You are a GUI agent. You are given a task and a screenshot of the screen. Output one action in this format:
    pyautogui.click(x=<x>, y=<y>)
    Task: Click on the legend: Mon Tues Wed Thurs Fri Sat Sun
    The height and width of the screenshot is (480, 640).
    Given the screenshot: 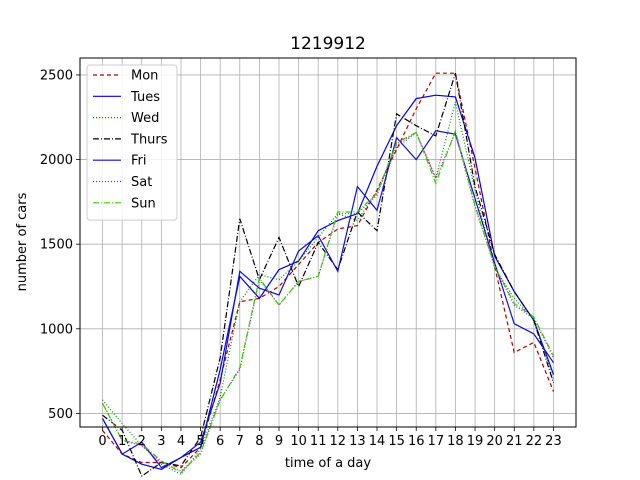 What is the action you would take?
    pyautogui.click(x=132, y=142)
    